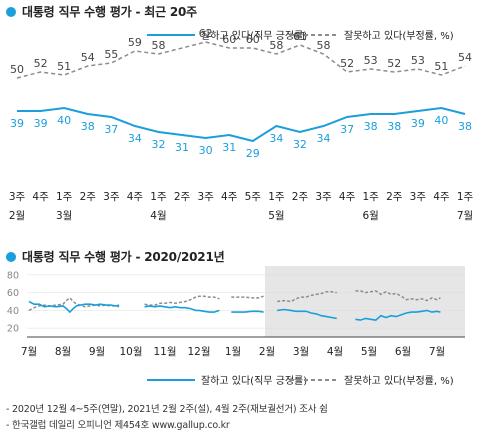 Image resolution: width=479 pixels, height=434 pixels. Describe the element at coordinates (17, 69) in the screenshot. I see `disapprove-data-label: 50` at that location.